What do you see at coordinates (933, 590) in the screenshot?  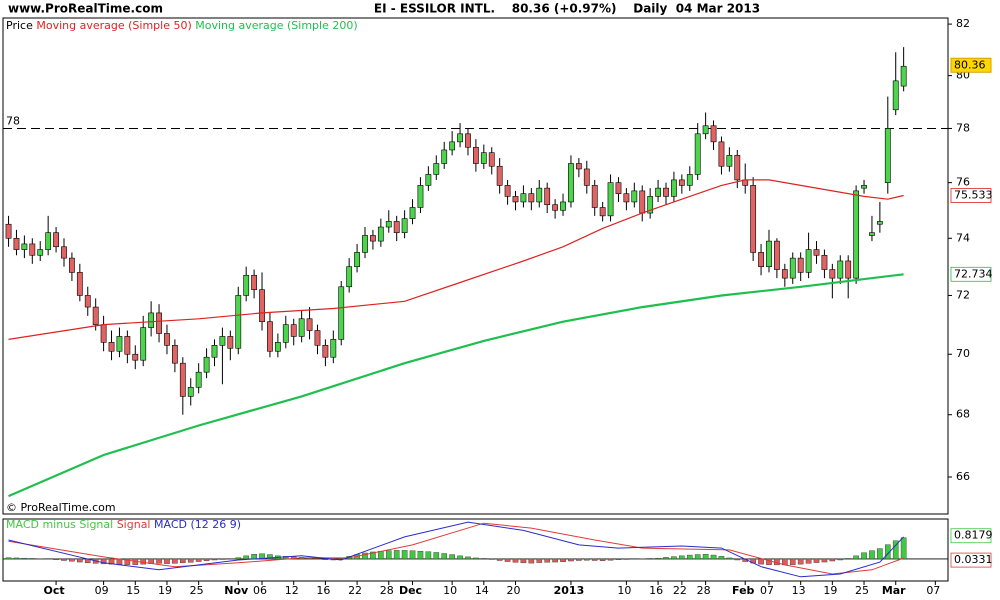 I see `x-tick-label: 07` at bounding box center [933, 590].